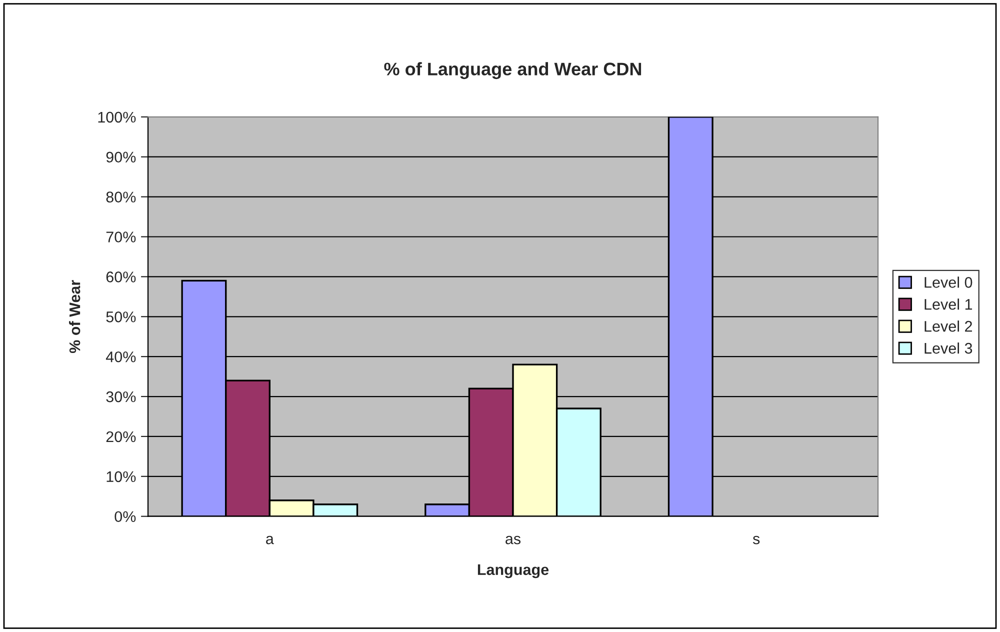 The height and width of the screenshot is (632, 1000). What do you see at coordinates (121, 237) in the screenshot?
I see `y-tick-label: 70%` at bounding box center [121, 237].